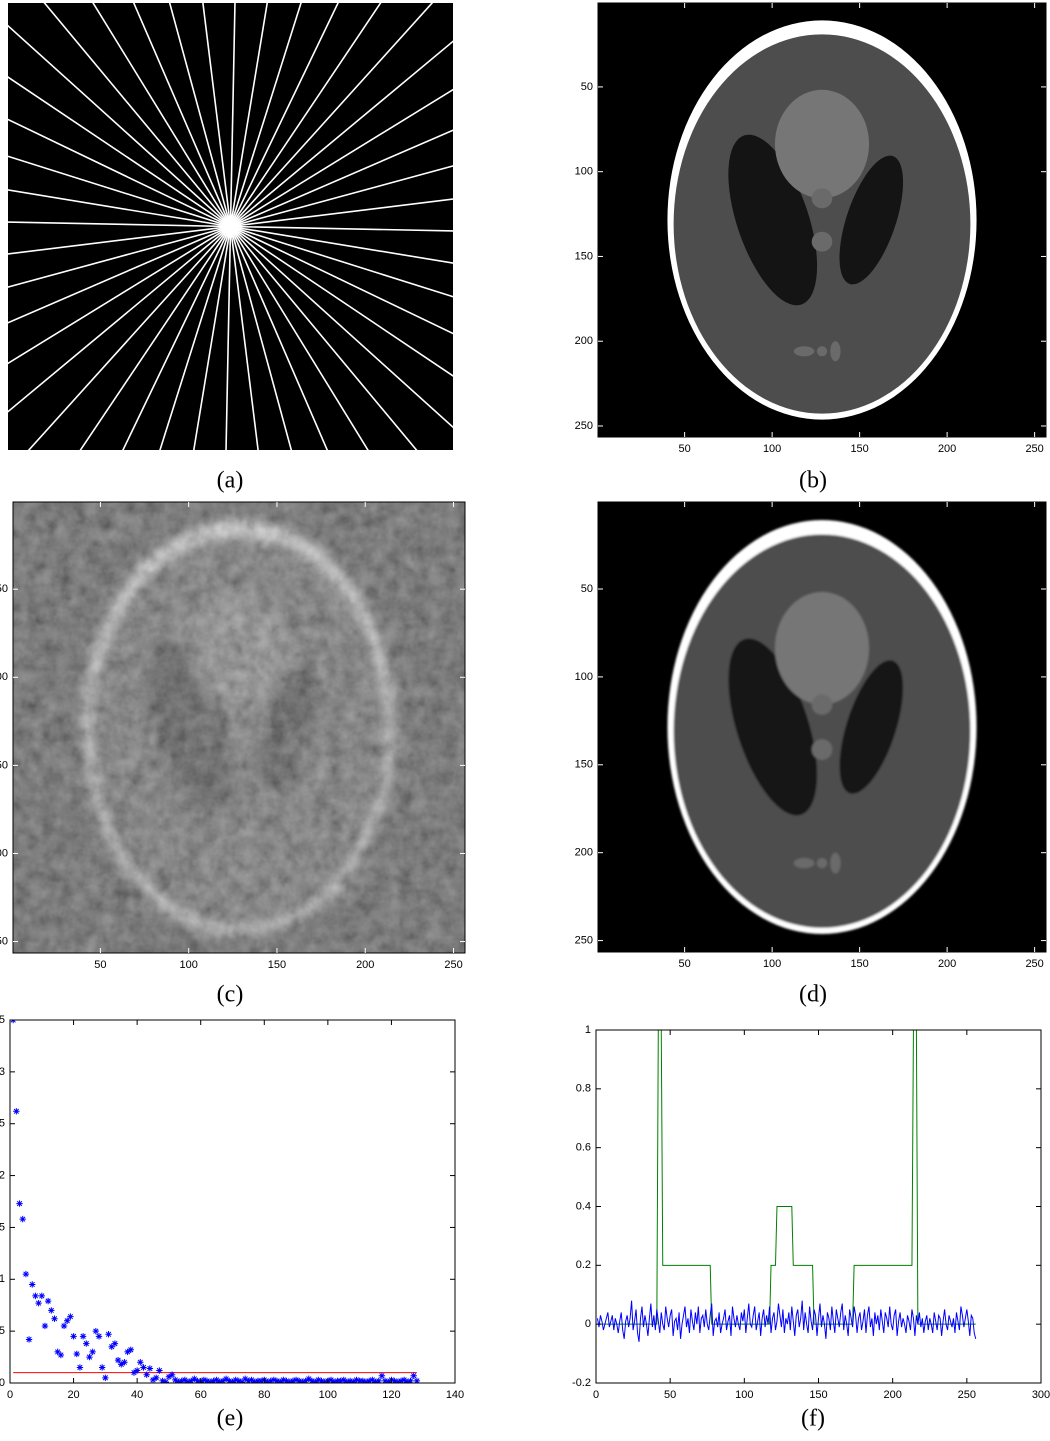 The width and height of the screenshot is (1050, 1441). I want to click on y-tick-label: 0.5, so click(2, 1331).